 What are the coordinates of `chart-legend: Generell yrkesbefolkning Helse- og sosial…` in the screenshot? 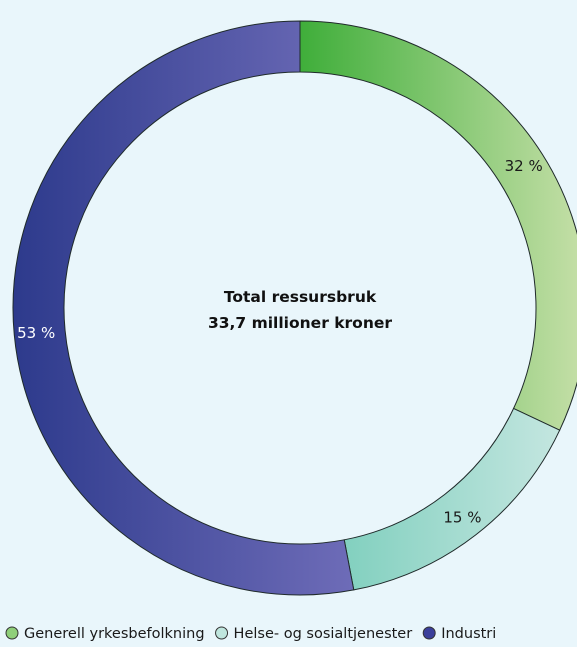 It's located at (250, 634).